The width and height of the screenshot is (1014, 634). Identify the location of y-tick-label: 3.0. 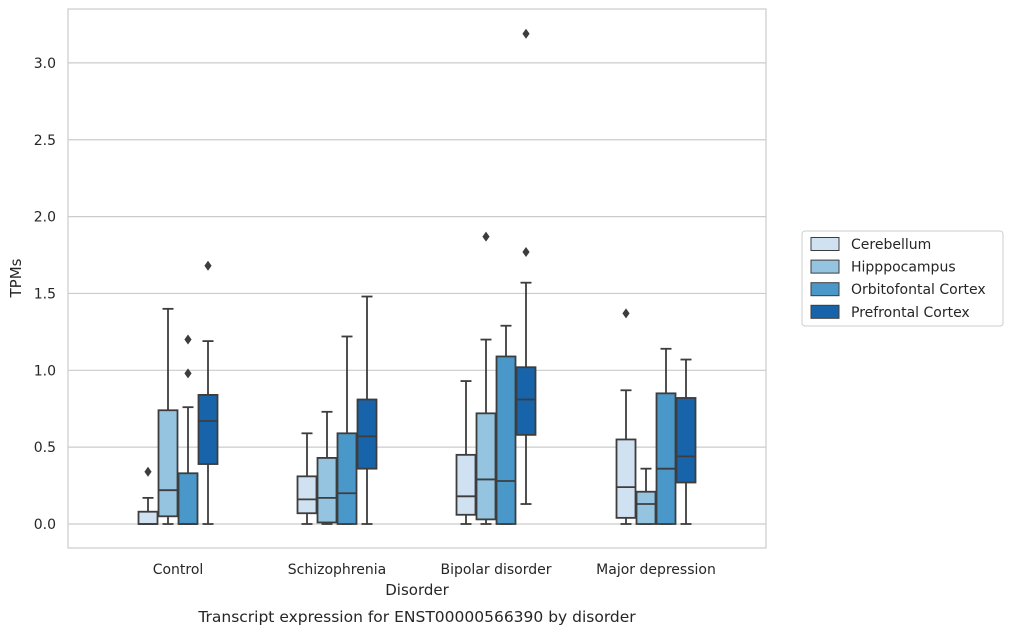
(45, 64).